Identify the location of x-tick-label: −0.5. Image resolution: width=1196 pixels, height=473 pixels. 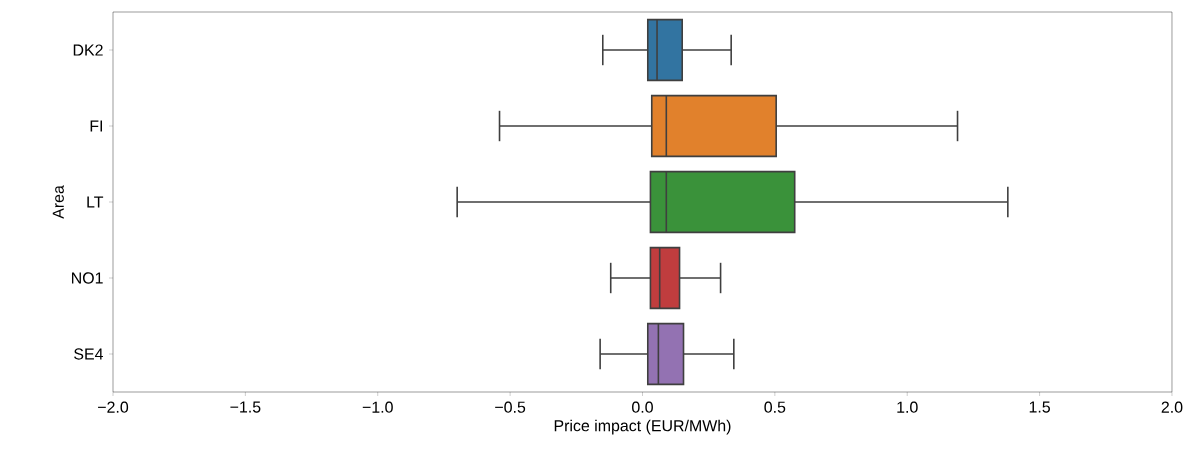
(510, 407).